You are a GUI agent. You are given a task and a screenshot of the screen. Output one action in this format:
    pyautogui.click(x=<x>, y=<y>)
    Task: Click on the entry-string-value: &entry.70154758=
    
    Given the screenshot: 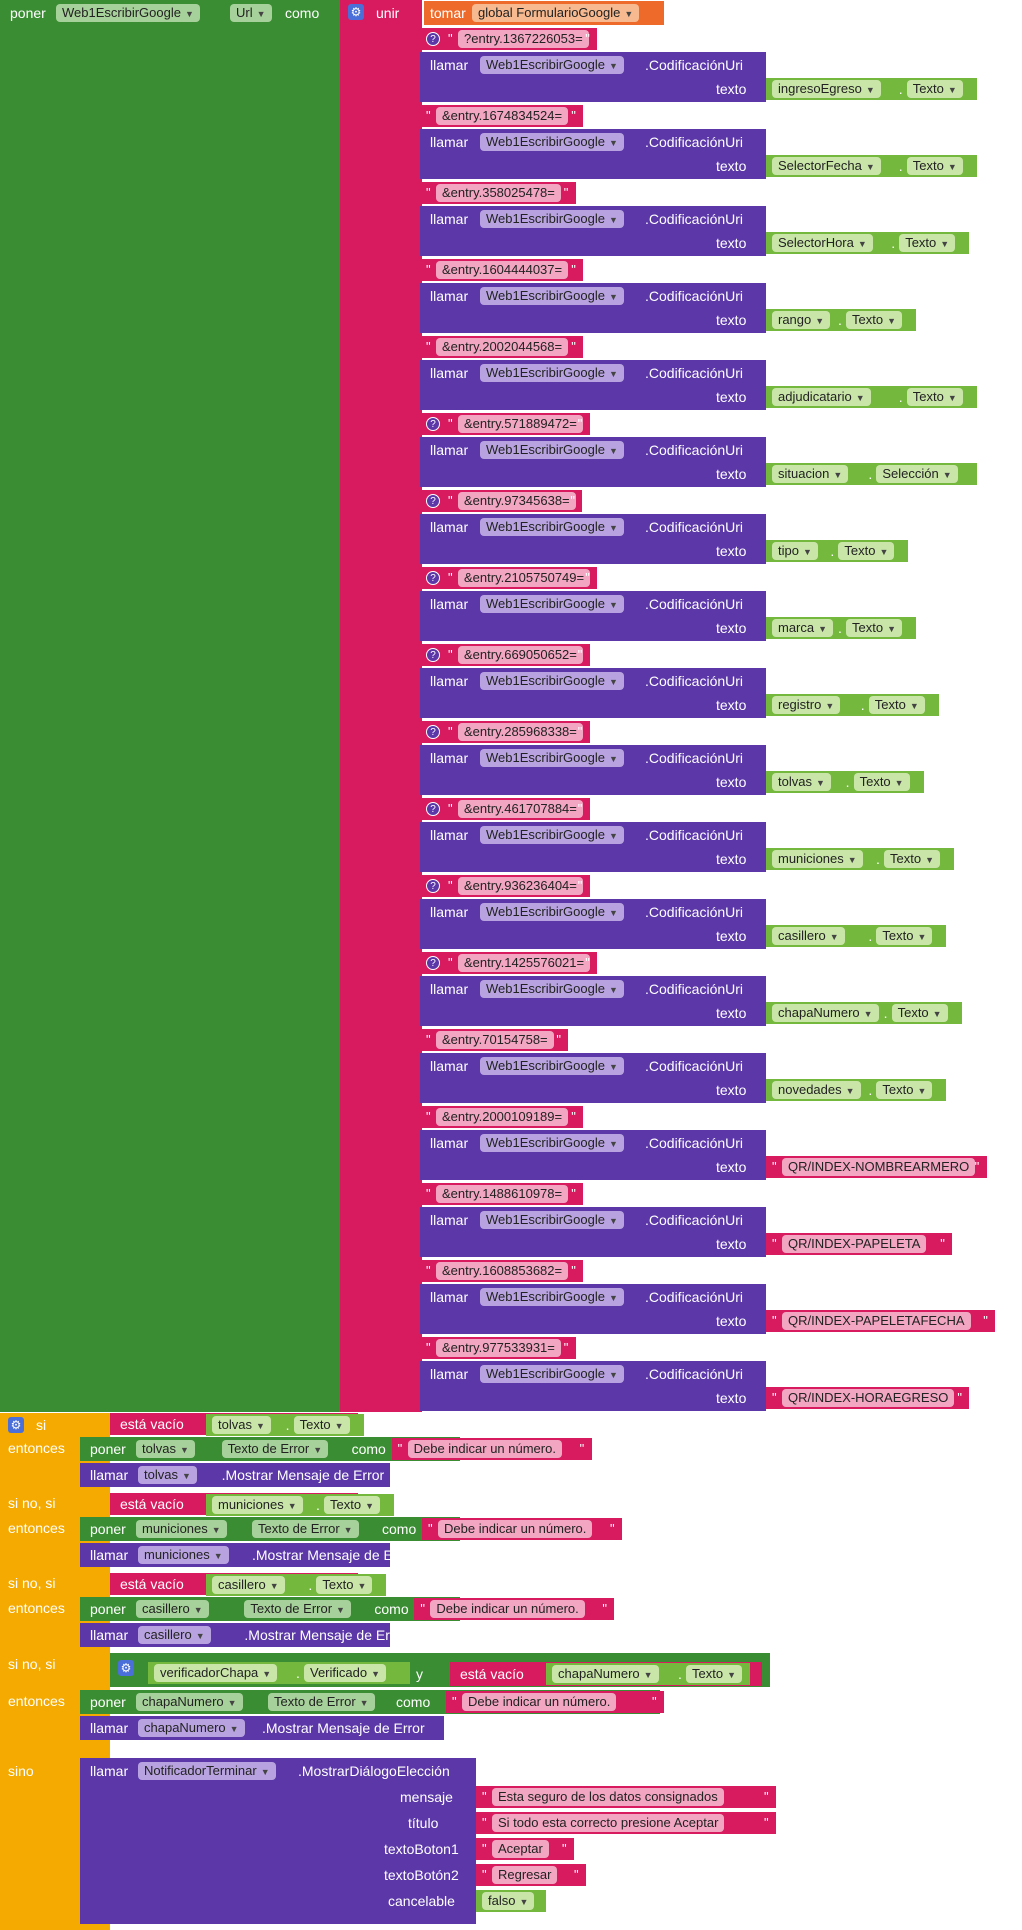 What is the action you would take?
    pyautogui.click(x=495, y=1040)
    